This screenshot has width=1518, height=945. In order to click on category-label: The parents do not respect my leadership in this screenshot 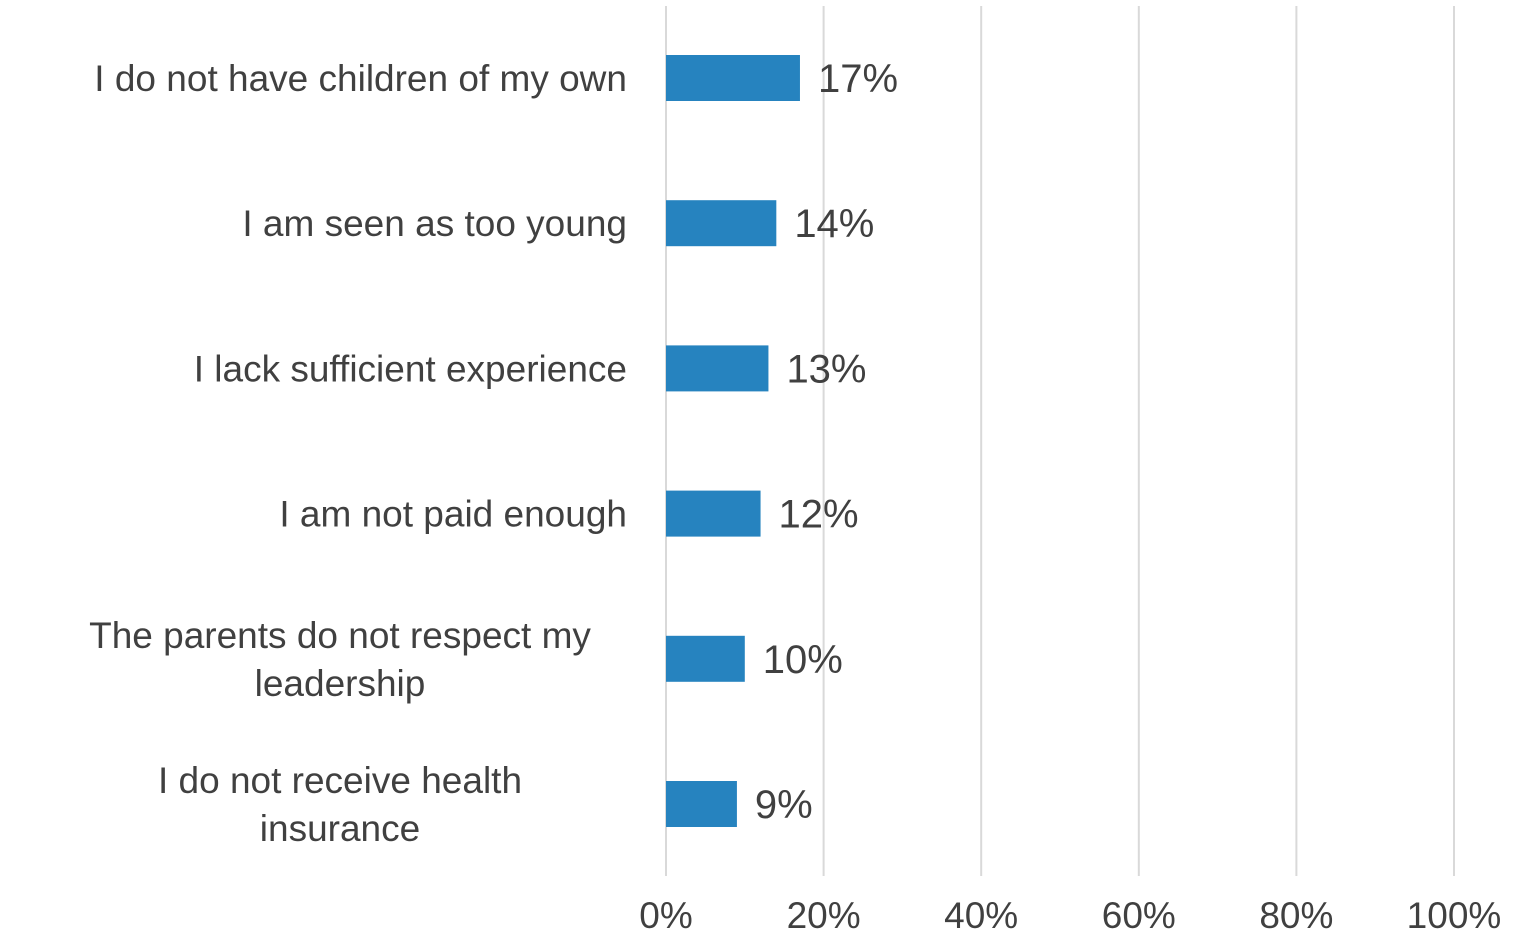, I will do `click(340, 659)`.